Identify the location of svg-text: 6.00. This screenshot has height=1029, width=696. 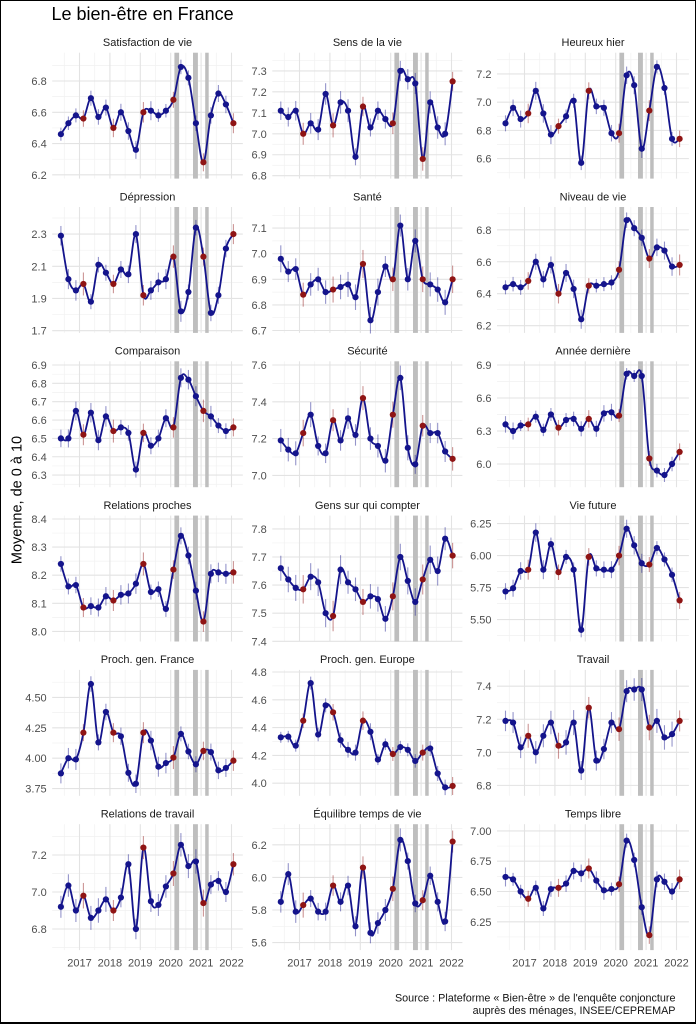
(480, 557).